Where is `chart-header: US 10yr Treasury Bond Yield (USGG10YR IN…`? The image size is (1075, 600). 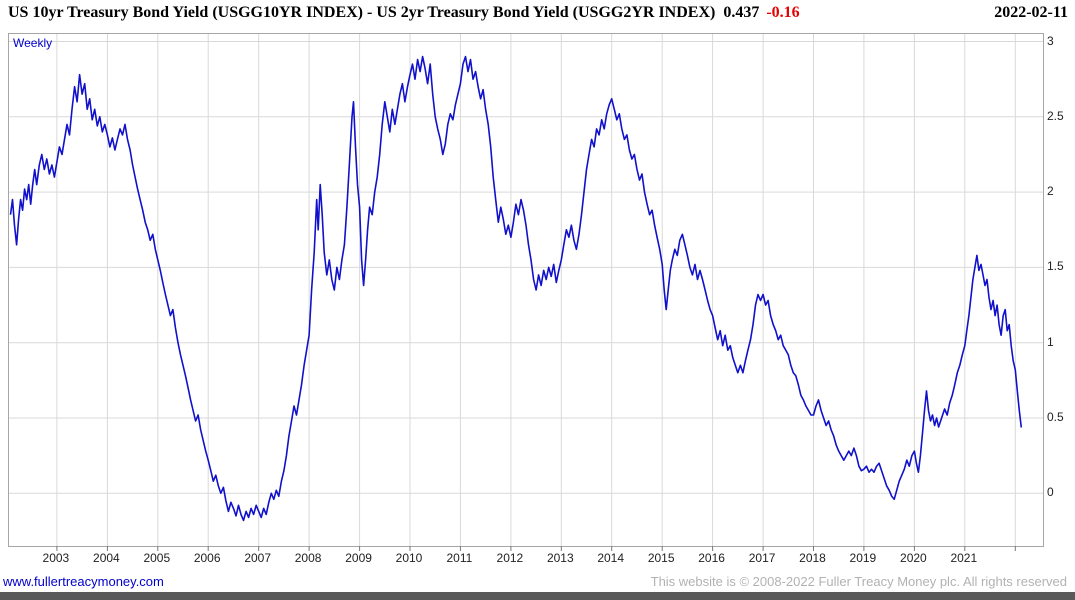 chart-header: US 10yr Treasury Bond Yield (USGG10YR IN… is located at coordinates (537, 15).